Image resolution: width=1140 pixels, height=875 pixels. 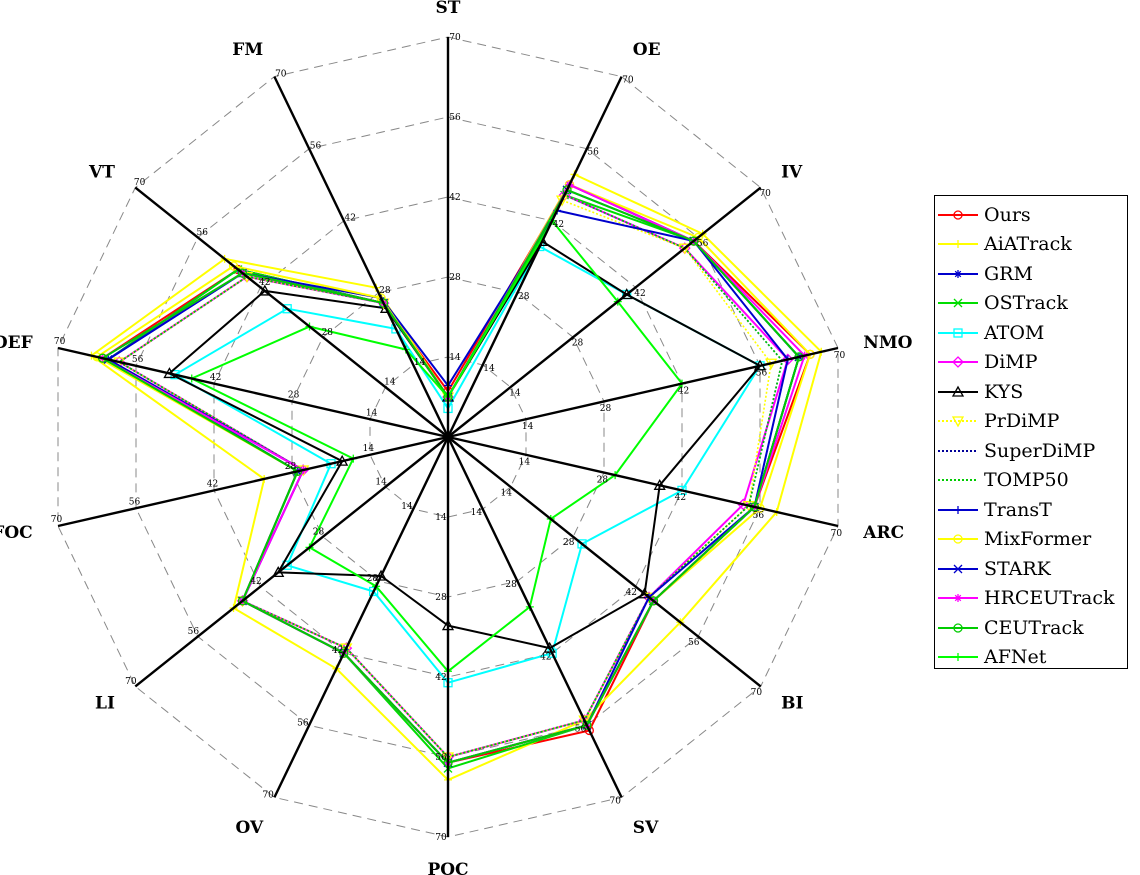 What do you see at coordinates (1007, 214) in the screenshot?
I see `legend-label: Ours` at bounding box center [1007, 214].